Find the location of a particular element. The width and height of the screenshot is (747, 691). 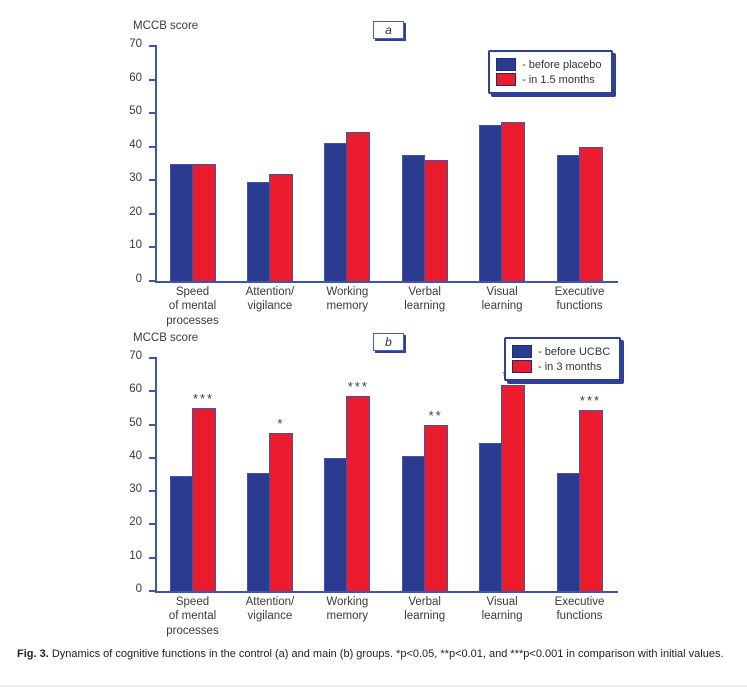

y-tick-label: 70 is located at coordinates (135, 44).